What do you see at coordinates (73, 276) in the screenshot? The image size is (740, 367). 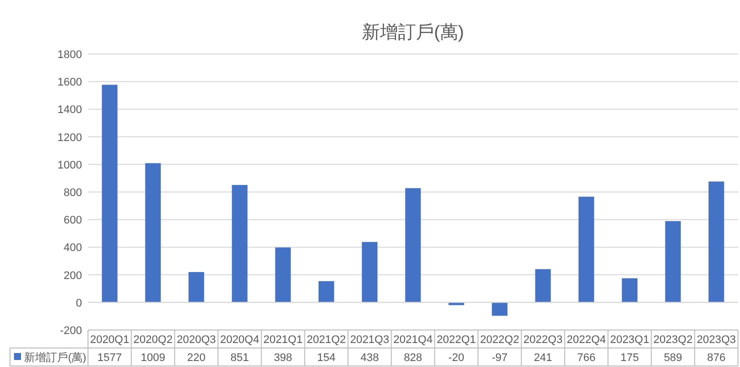 I see `y-tick-label: 200` at bounding box center [73, 276].